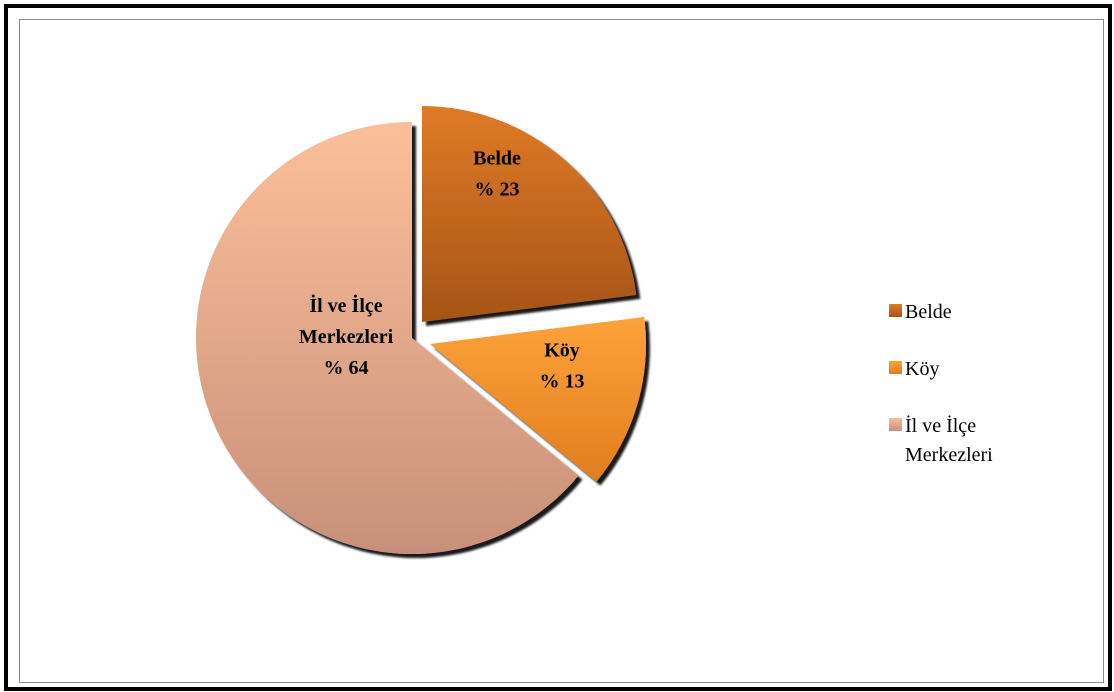 Image resolution: width=1114 pixels, height=692 pixels. Describe the element at coordinates (941, 383) in the screenshot. I see `legend: Belde Köy İl ve İlçe Merkezleri` at that location.